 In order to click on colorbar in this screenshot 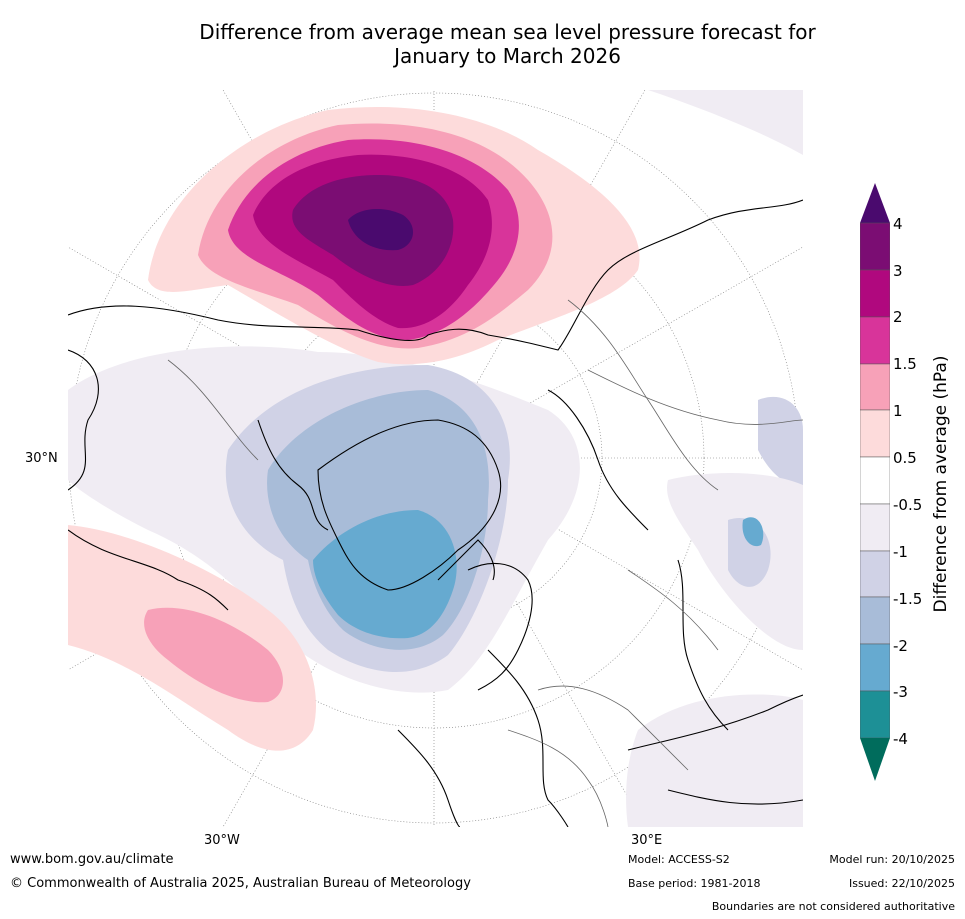, I will do `click(875, 482)`.